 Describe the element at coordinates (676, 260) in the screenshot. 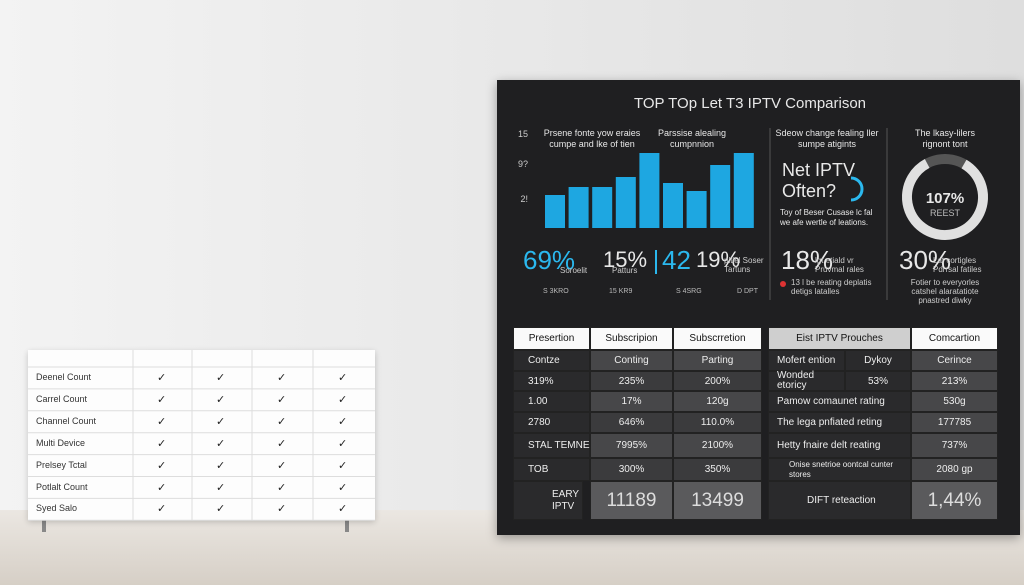

I see `stat-value: 42` at that location.